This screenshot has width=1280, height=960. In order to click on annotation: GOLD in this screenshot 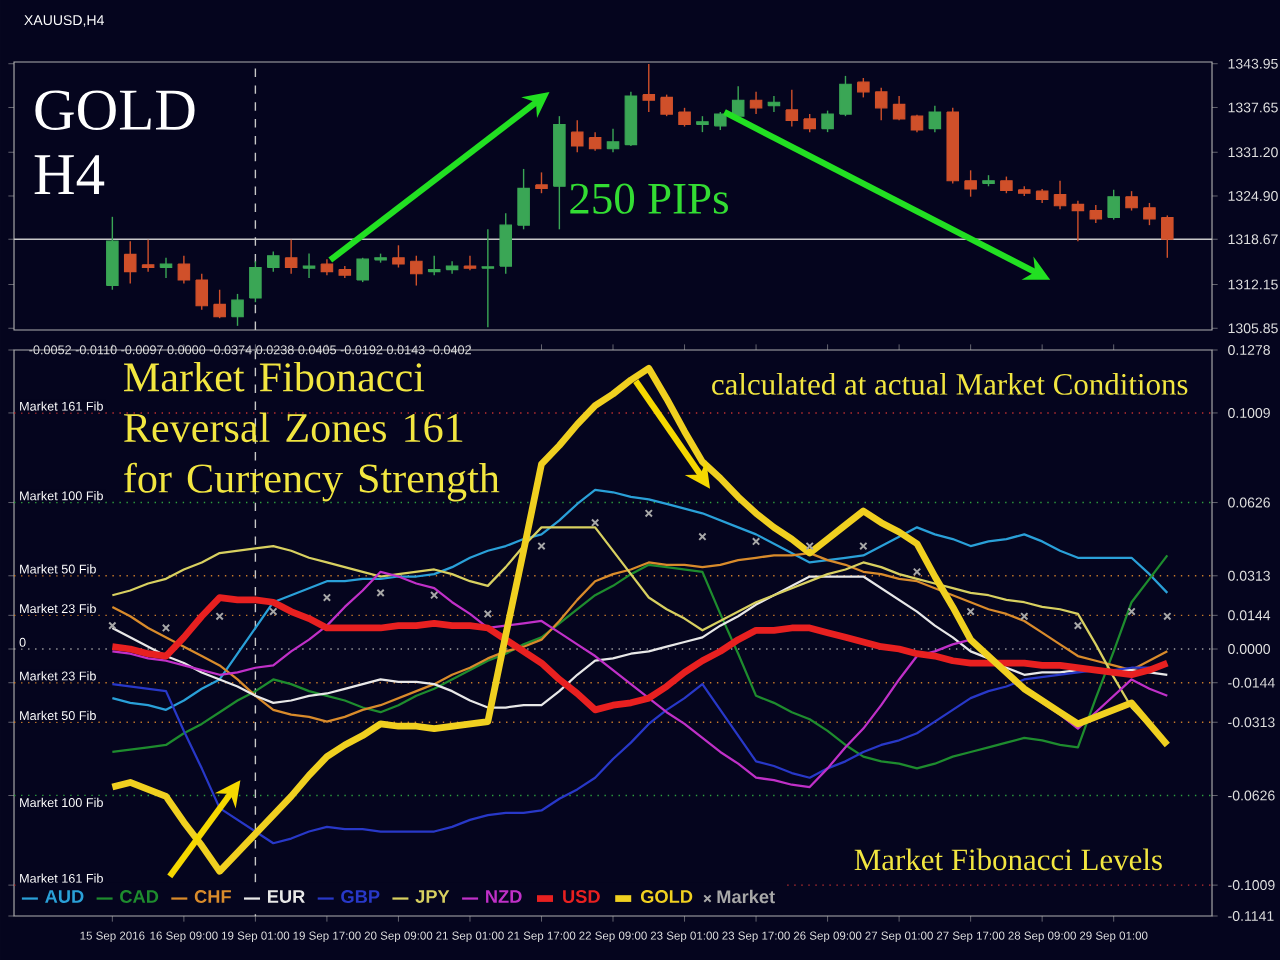, I will do `click(115, 110)`.